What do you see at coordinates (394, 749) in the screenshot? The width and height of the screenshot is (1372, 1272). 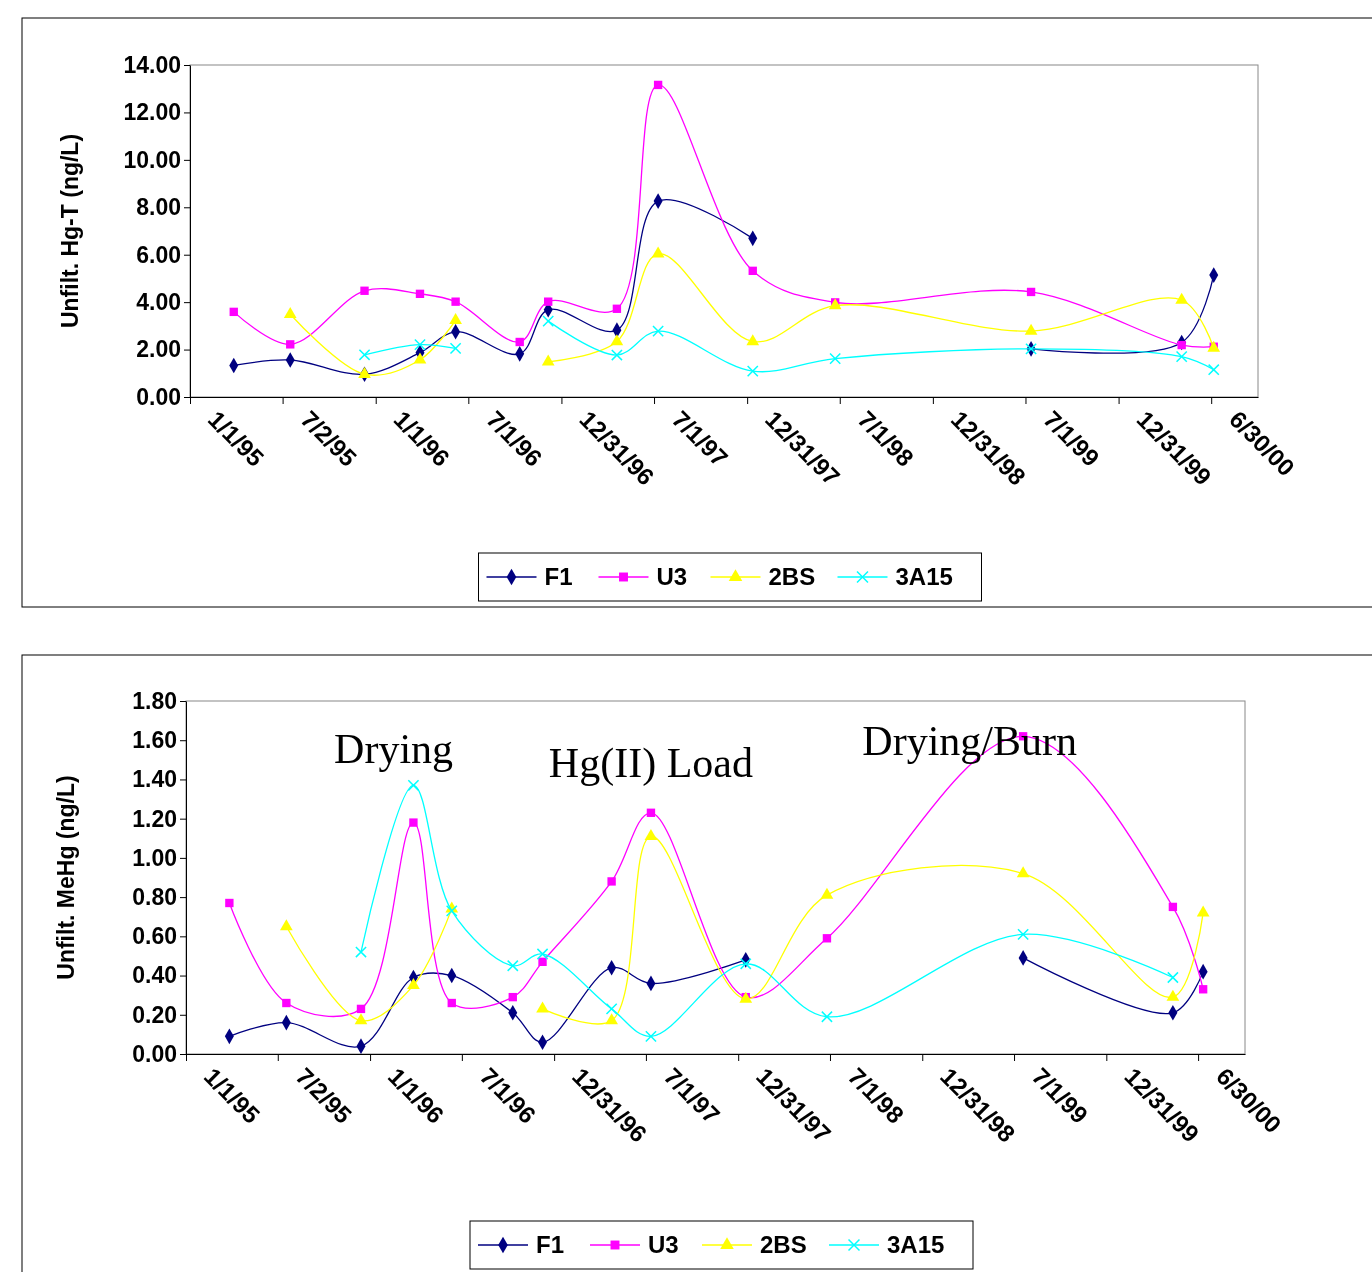 I see `annotation: Drying` at bounding box center [394, 749].